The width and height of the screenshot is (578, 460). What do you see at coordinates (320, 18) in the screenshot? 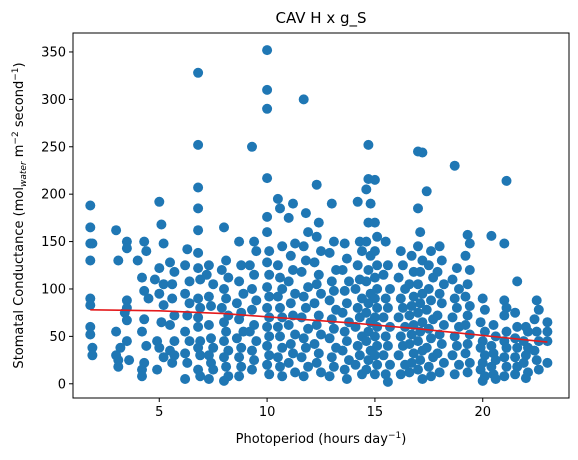
I see `chart-title: CAV H x g_S` at bounding box center [320, 18].